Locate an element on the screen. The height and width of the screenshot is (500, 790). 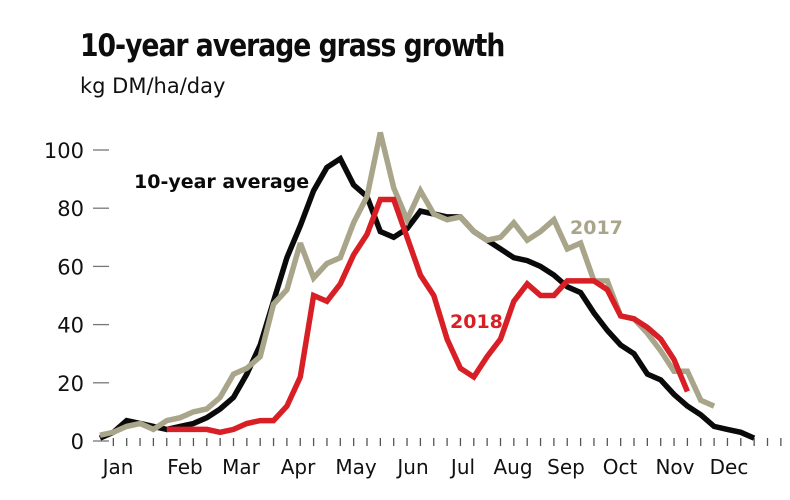
x-tick-label: Nov is located at coordinates (674, 467).